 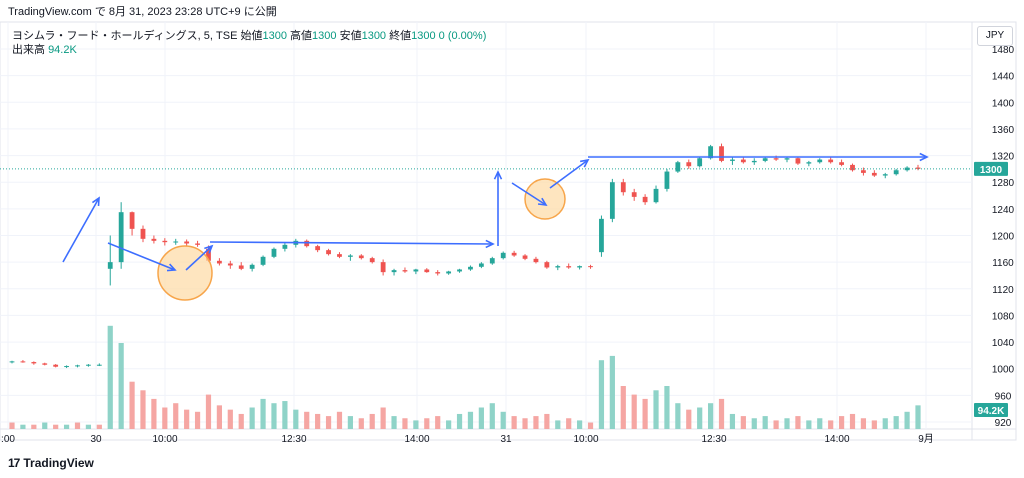 I want to click on price-tick-label: 1240, so click(x=1003, y=210).